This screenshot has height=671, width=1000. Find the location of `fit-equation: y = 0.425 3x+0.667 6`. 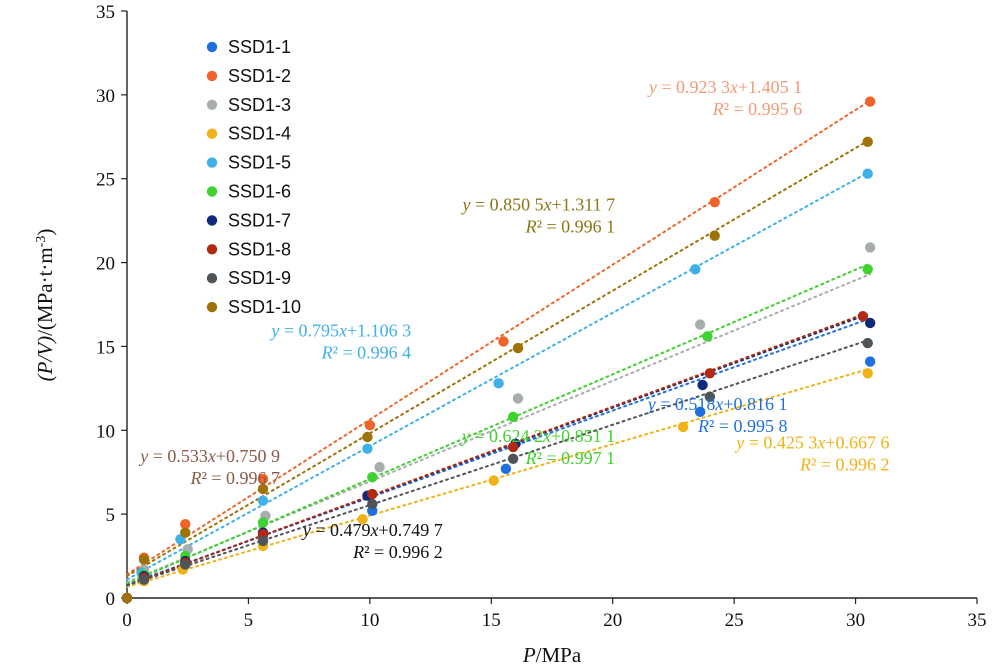

fit-equation: y = 0.425 3x+0.667 6 is located at coordinates (811, 443).